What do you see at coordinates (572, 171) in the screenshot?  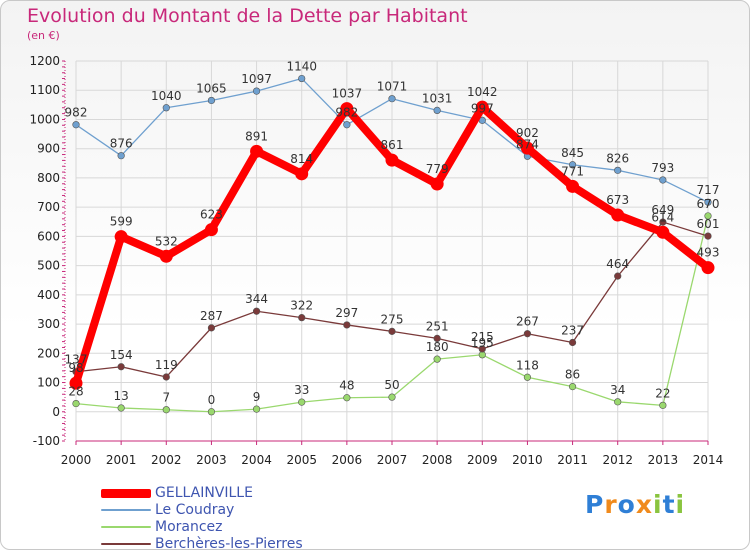 I see `data-label: 771` at bounding box center [572, 171].